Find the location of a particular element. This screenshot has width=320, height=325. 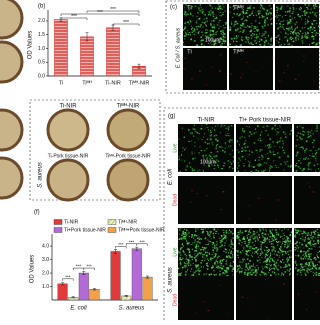

photo-label: Ti-Pork tissue-NIR is located at coordinates (68, 156).